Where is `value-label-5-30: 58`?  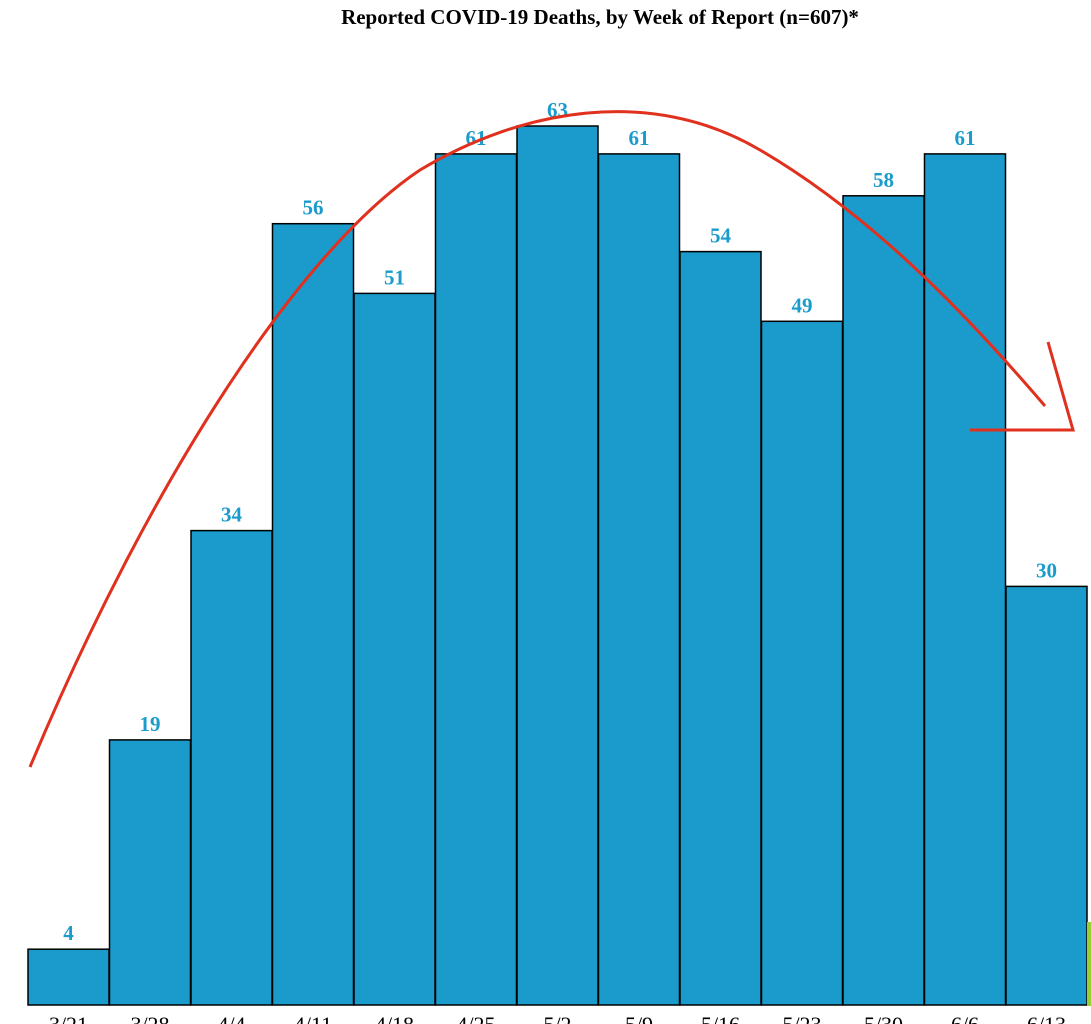 value-label-5-30: 58 is located at coordinates (883, 180).